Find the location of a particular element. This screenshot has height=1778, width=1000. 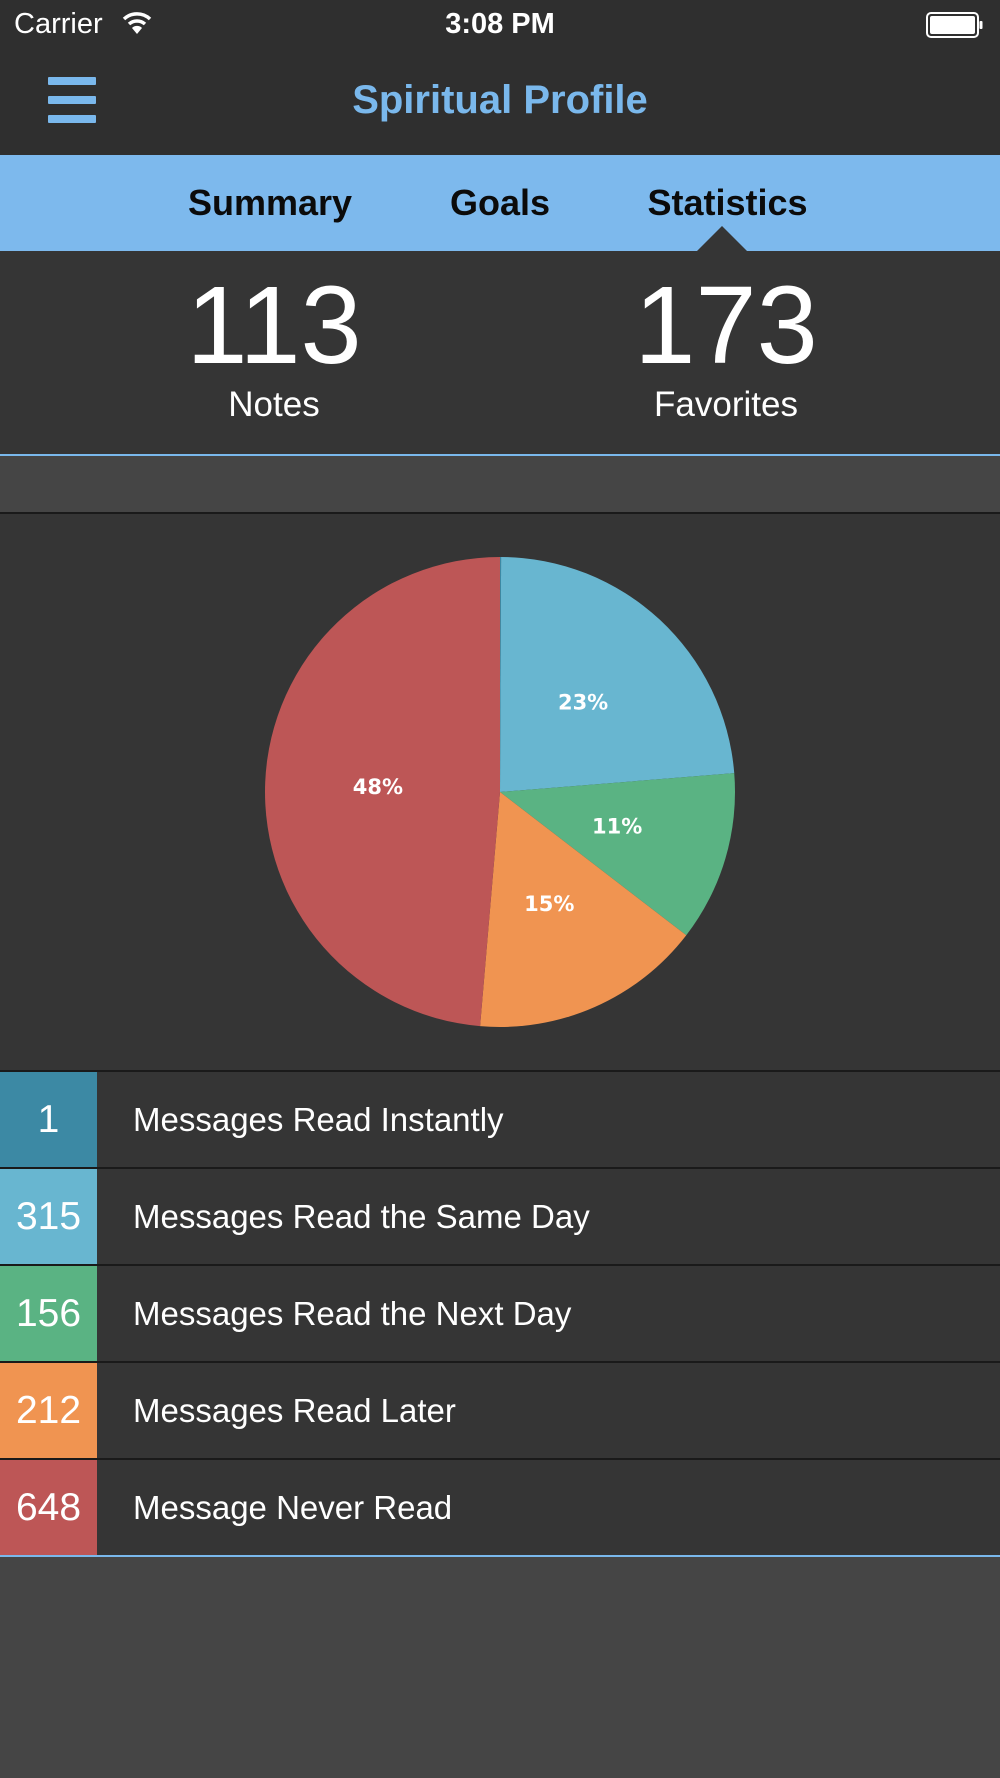

notes-count: 113 Notes is located at coordinates (274, 338).